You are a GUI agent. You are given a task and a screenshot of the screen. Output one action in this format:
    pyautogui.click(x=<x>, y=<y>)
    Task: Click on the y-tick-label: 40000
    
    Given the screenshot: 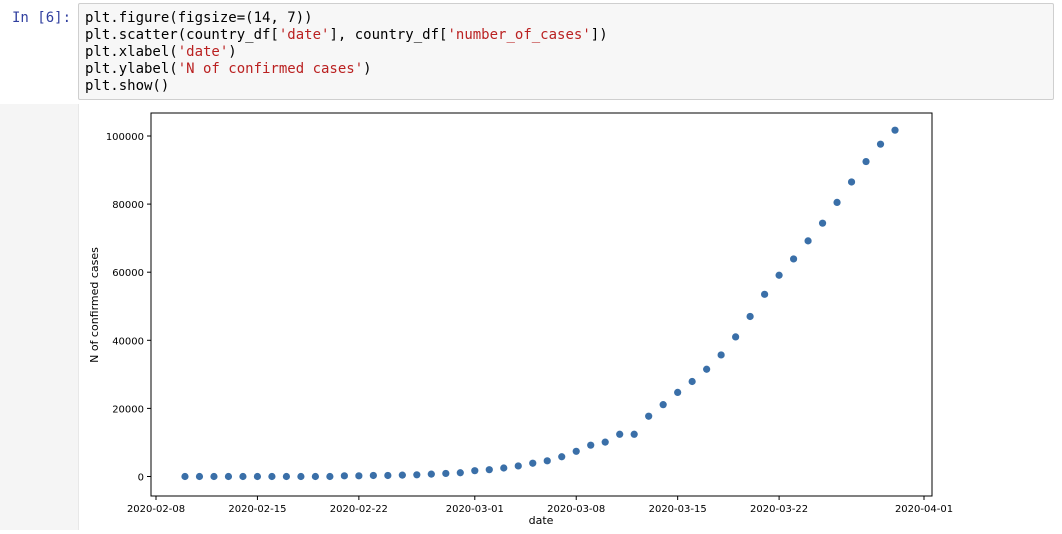 What is the action you would take?
    pyautogui.click(x=128, y=341)
    